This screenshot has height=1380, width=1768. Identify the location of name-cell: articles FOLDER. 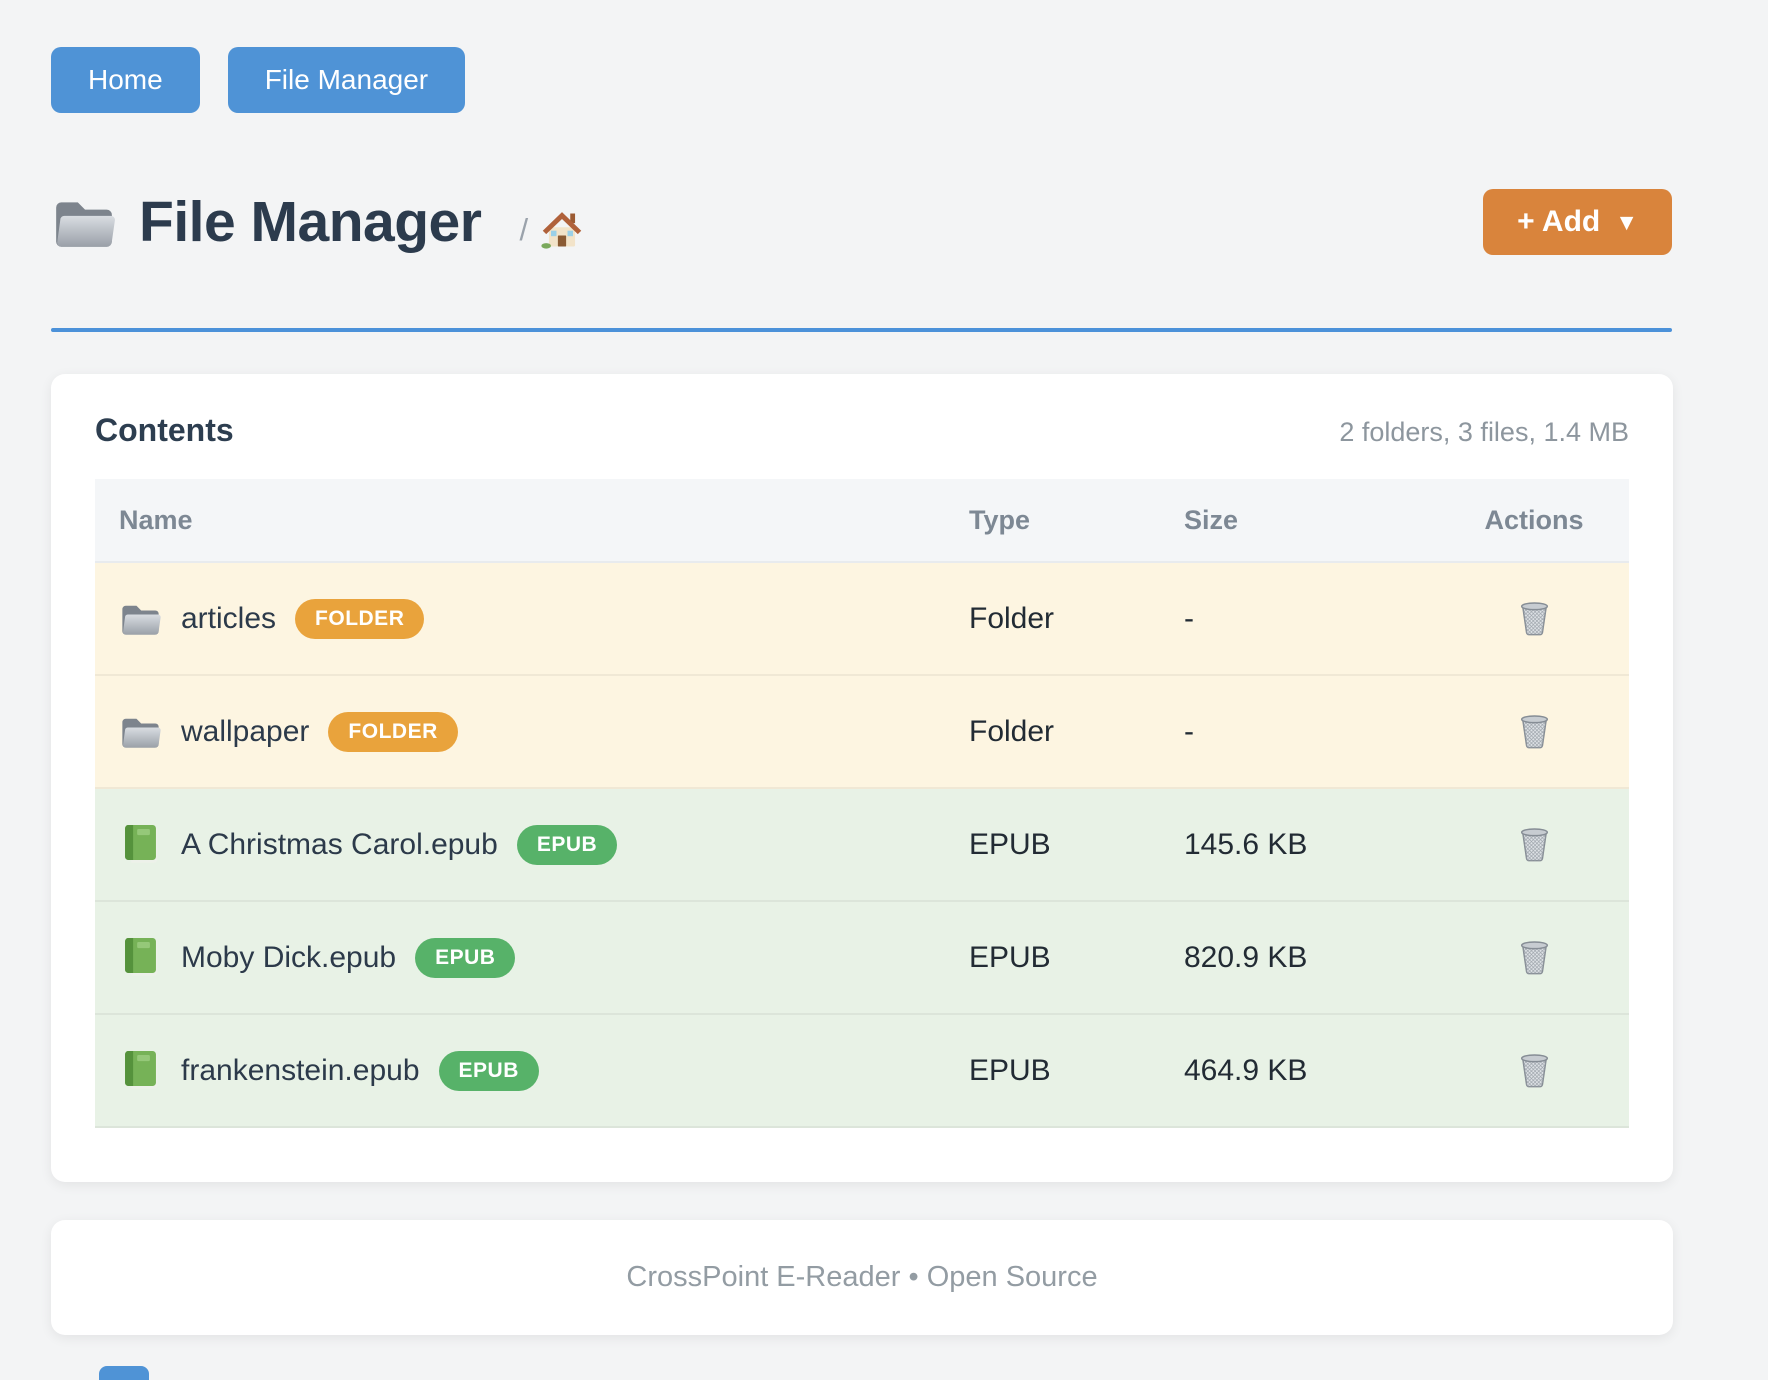
(532, 618).